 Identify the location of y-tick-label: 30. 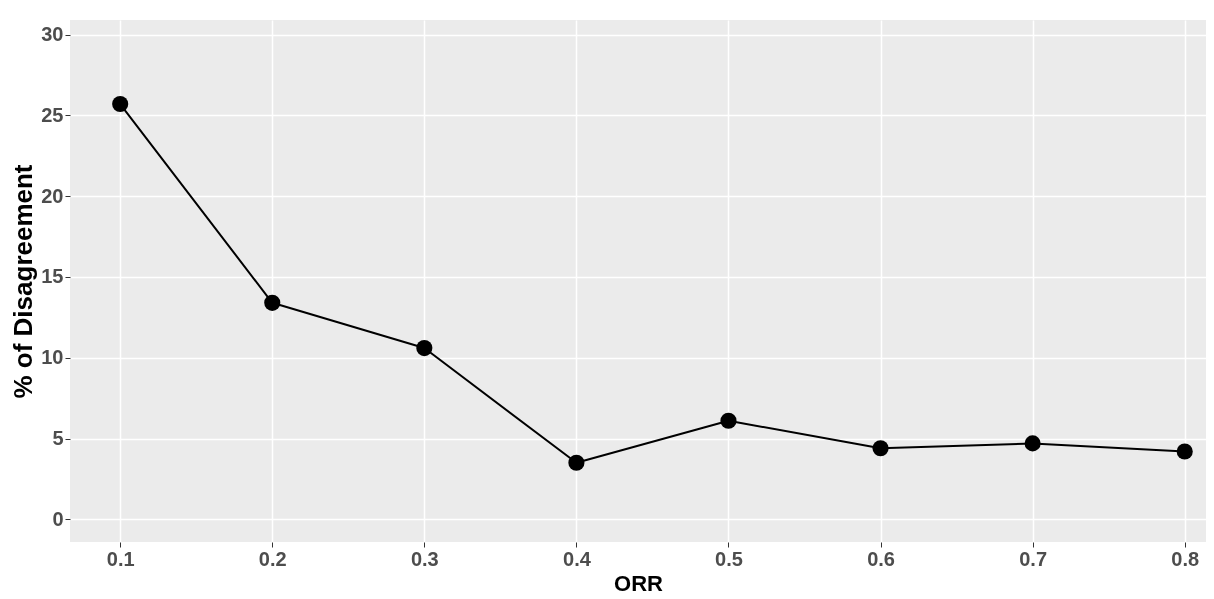
(52, 34).